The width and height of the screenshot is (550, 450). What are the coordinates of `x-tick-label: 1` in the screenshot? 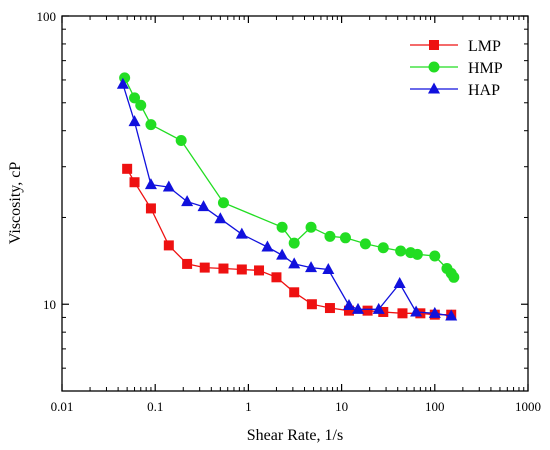 It's located at (248, 406).